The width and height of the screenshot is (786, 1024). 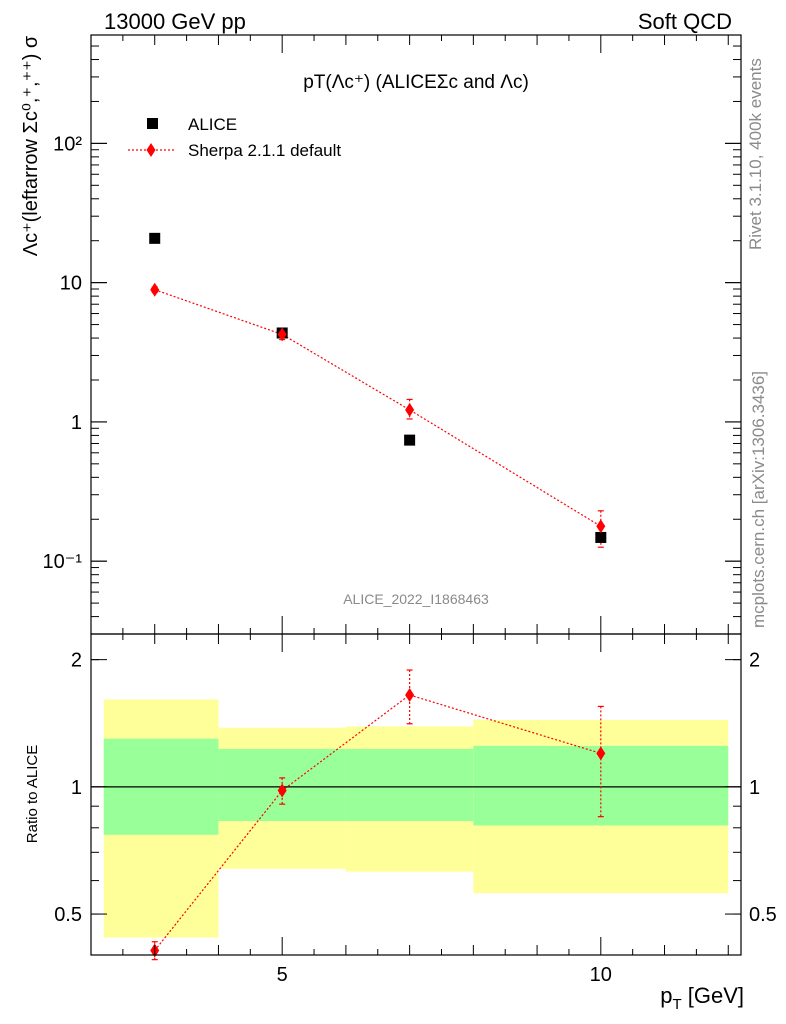 What do you see at coordinates (71, 284) in the screenshot?
I see `main-ytick-label: 10` at bounding box center [71, 284].